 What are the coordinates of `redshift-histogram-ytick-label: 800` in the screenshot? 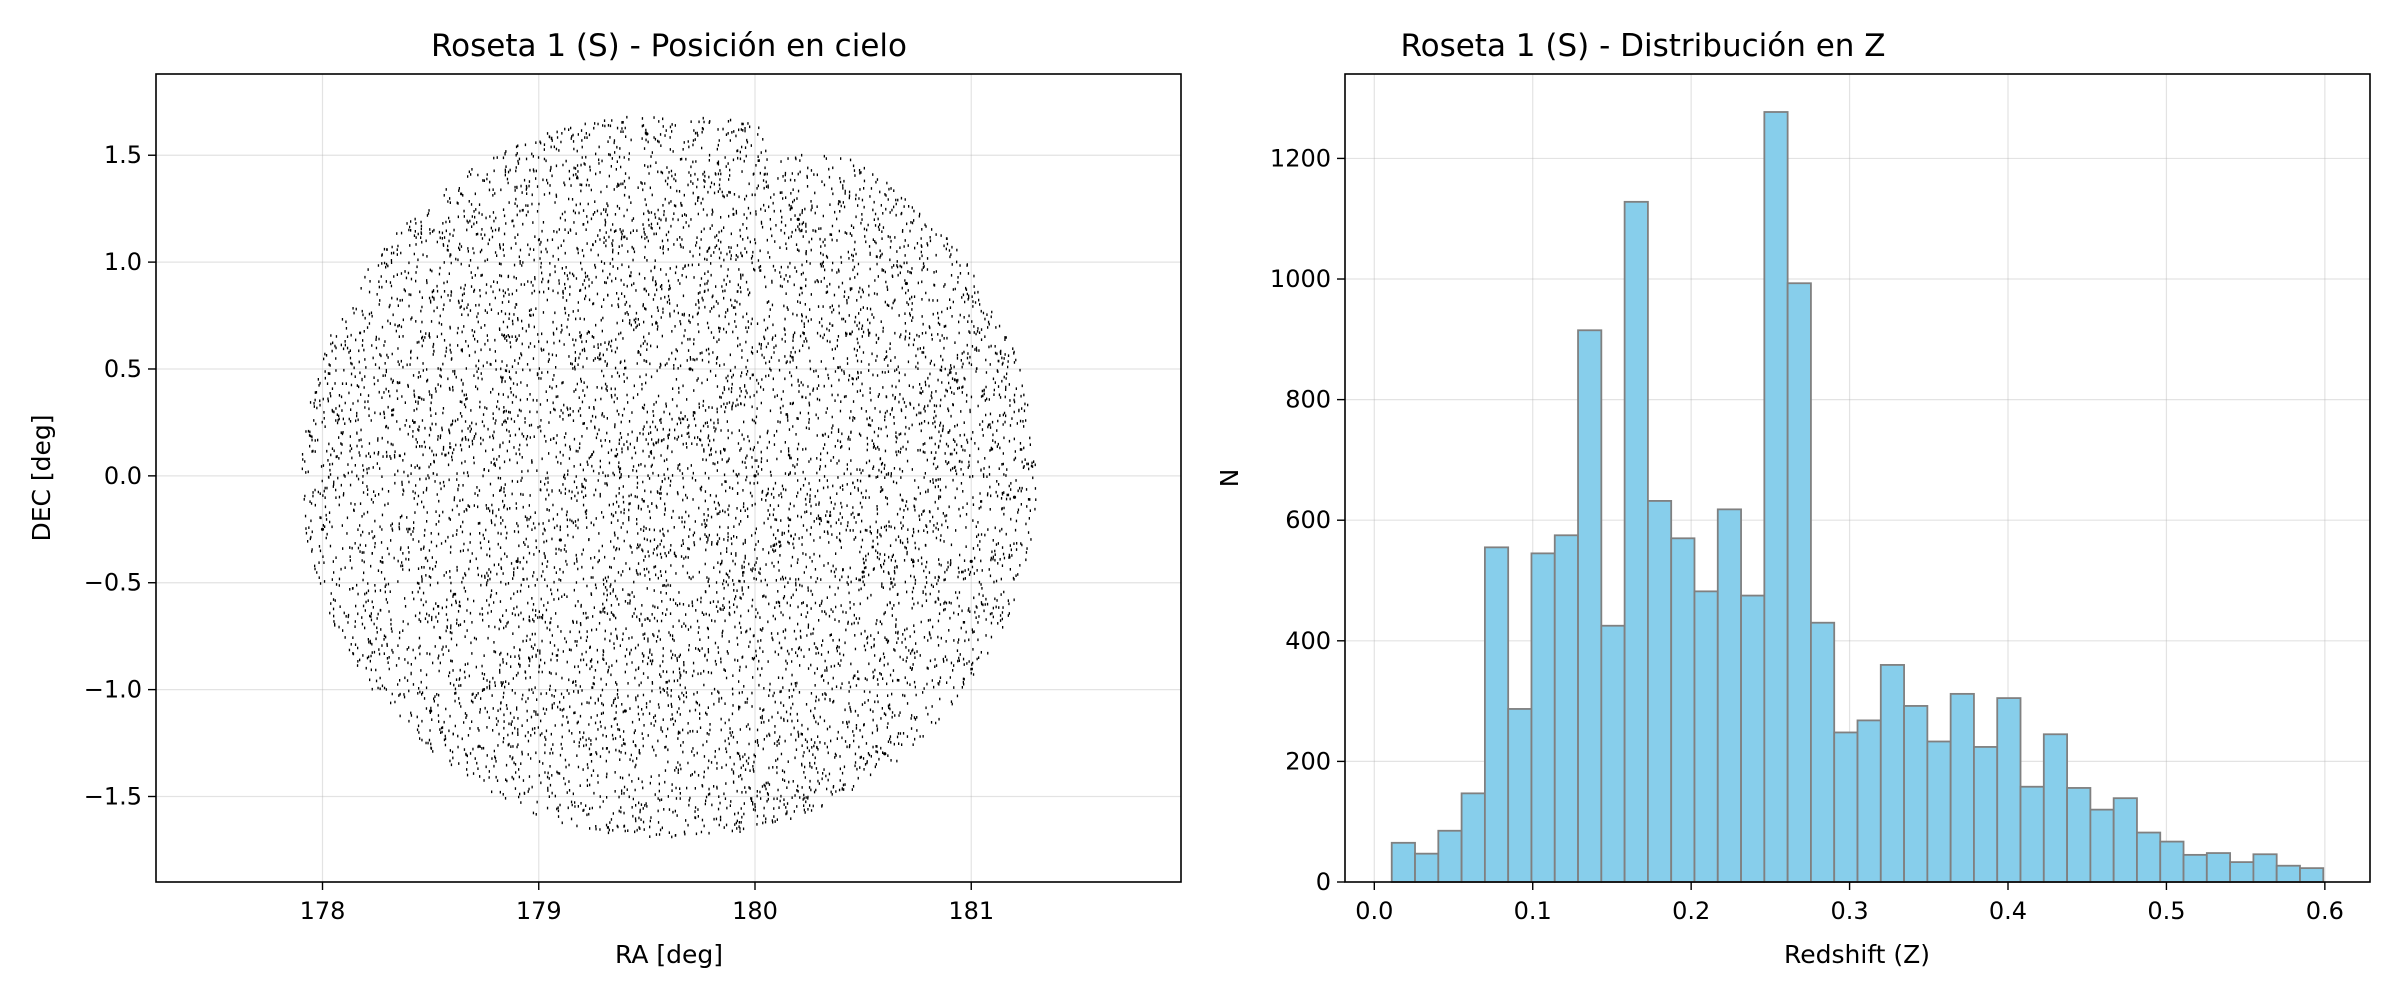 It's located at (1308, 400).